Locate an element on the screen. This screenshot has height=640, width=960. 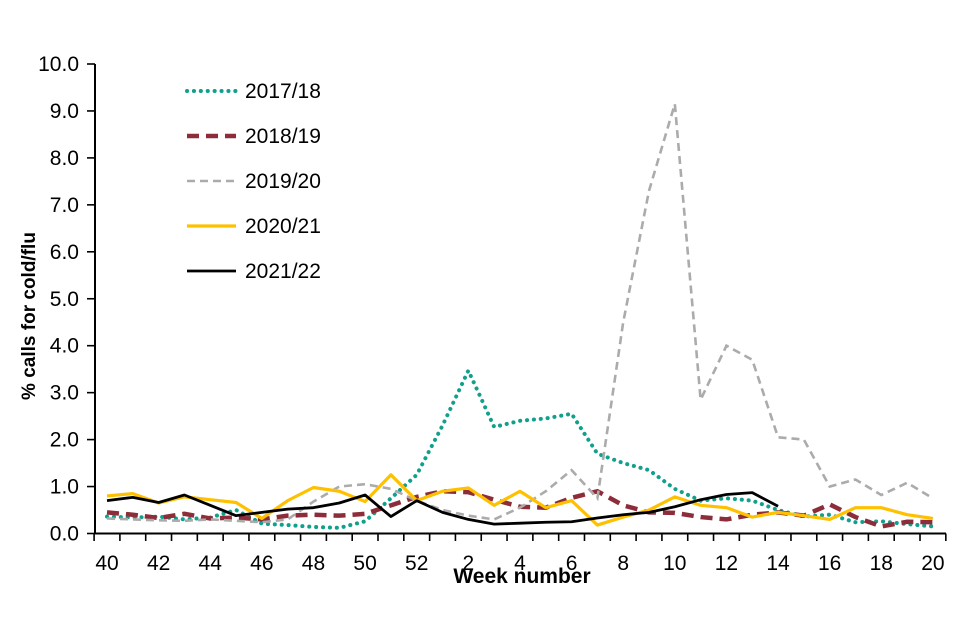
x-axis-tick-label: 10 is located at coordinates (674, 563).